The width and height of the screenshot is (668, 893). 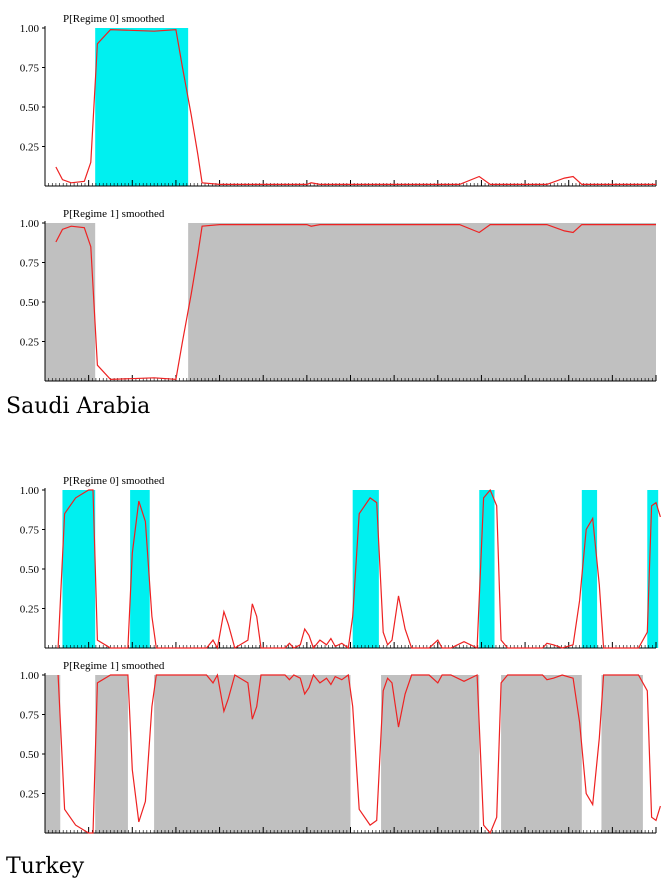 What do you see at coordinates (45, 866) in the screenshot?
I see `caption-turkey: Turkey` at bounding box center [45, 866].